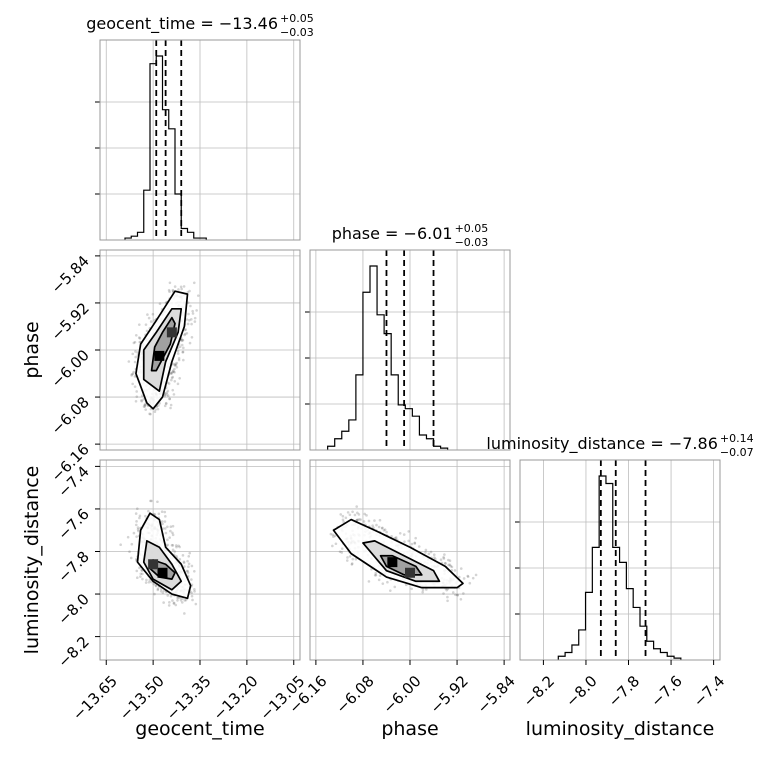 The image size is (760, 760). I want to click on title-main: luminosity_distance = −7.86, so click(601, 444).